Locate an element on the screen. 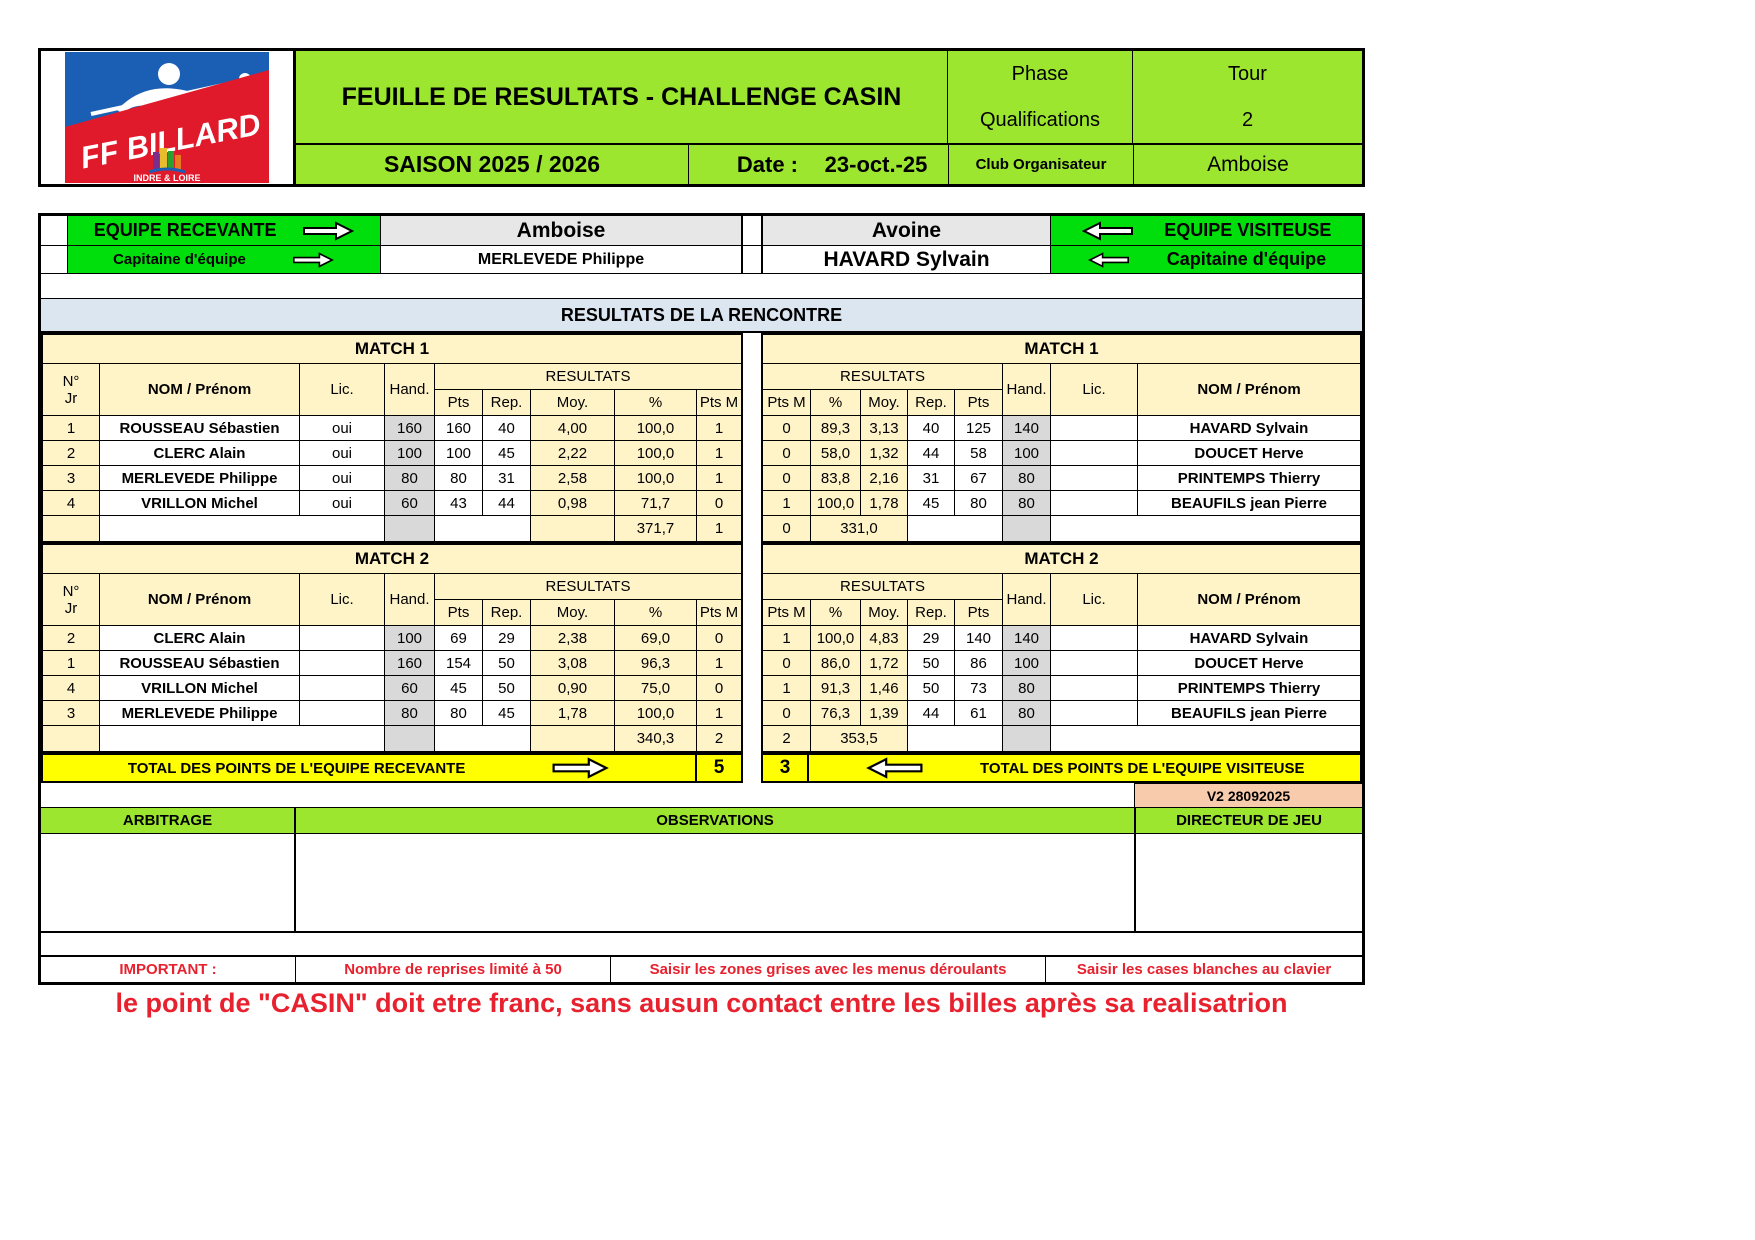 This screenshot has height=1240, width=1755. pts-cell: 154 is located at coordinates (459, 663).